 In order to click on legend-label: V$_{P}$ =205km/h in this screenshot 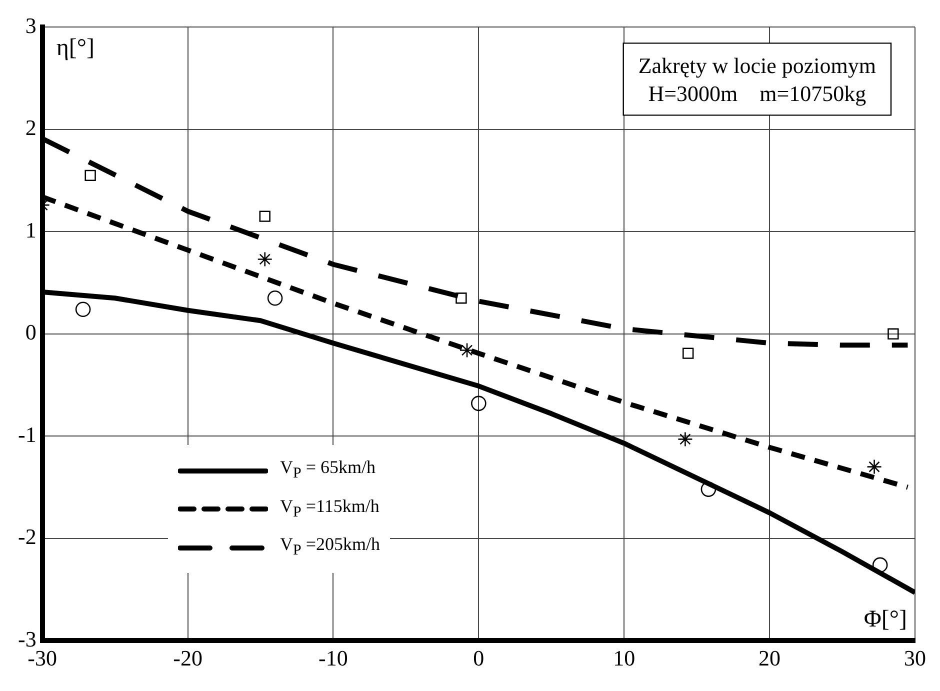, I will do `click(330, 547)`.